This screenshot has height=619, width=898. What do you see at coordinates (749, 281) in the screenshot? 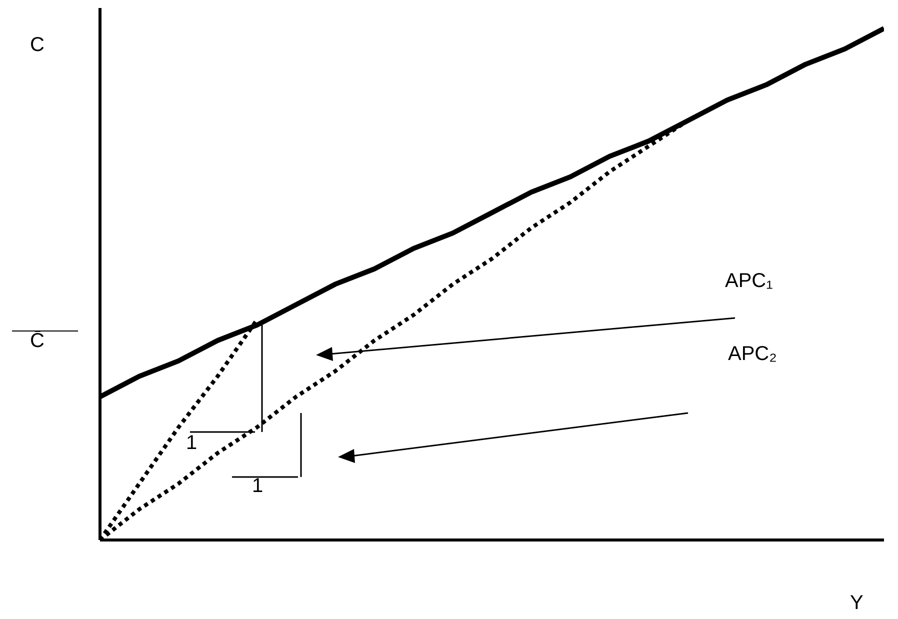
I see `annotation: APC₁` at bounding box center [749, 281].